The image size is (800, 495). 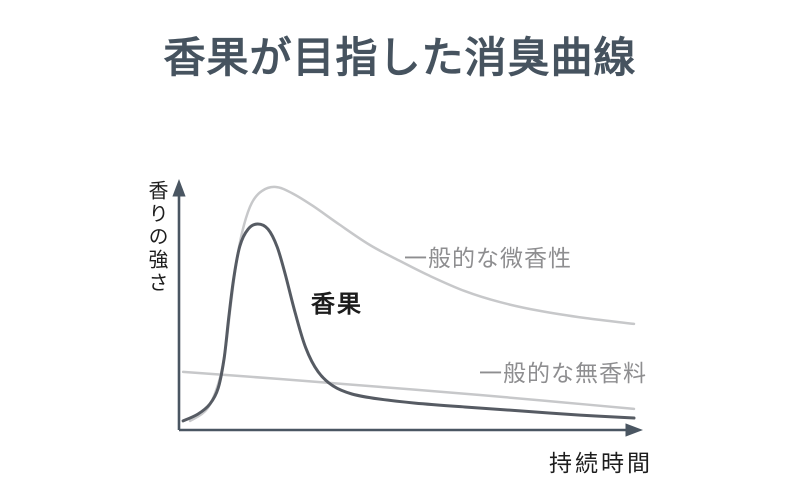 I want to click on x-axis-label: 持続時間, so click(x=601, y=463).